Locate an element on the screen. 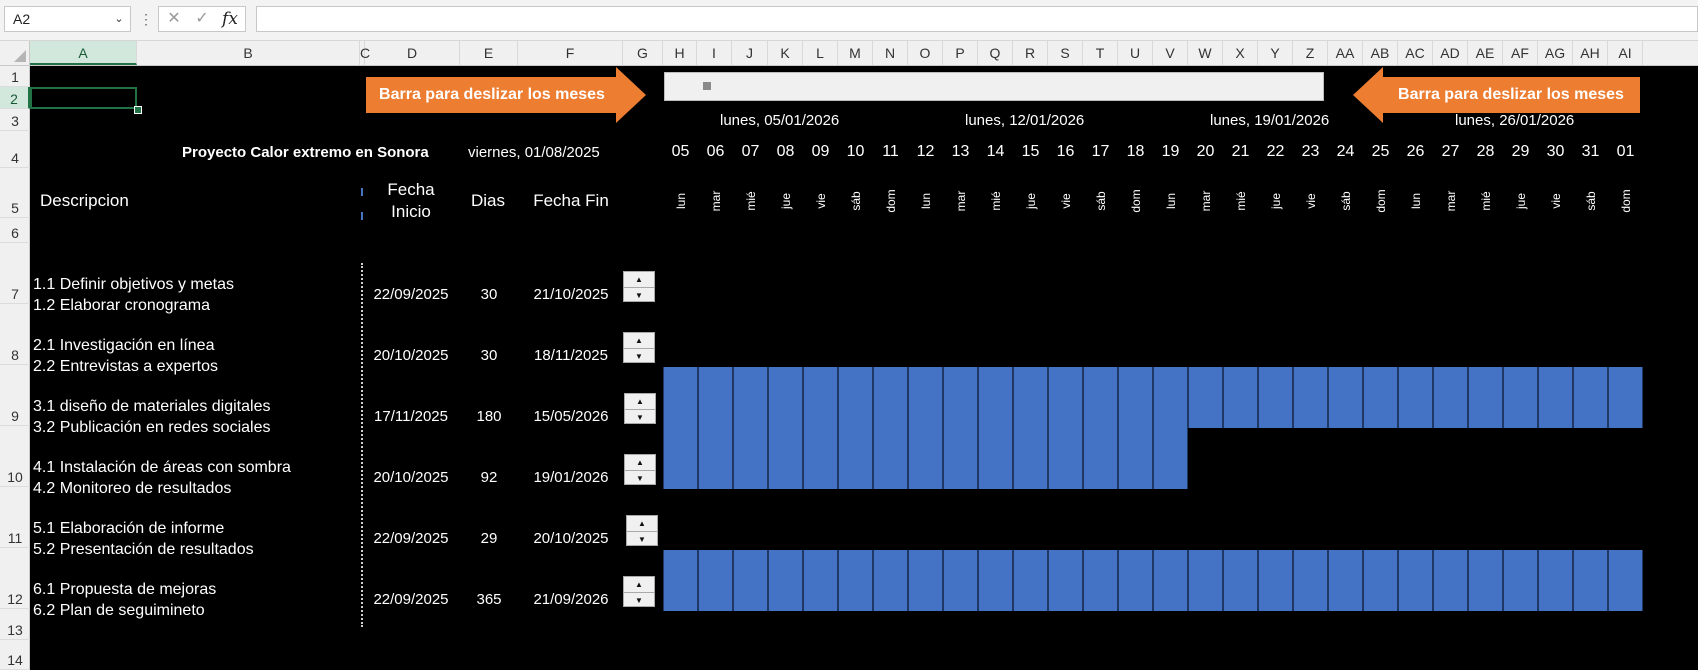 This screenshot has width=1698, height=670. column-header: L is located at coordinates (820, 53).